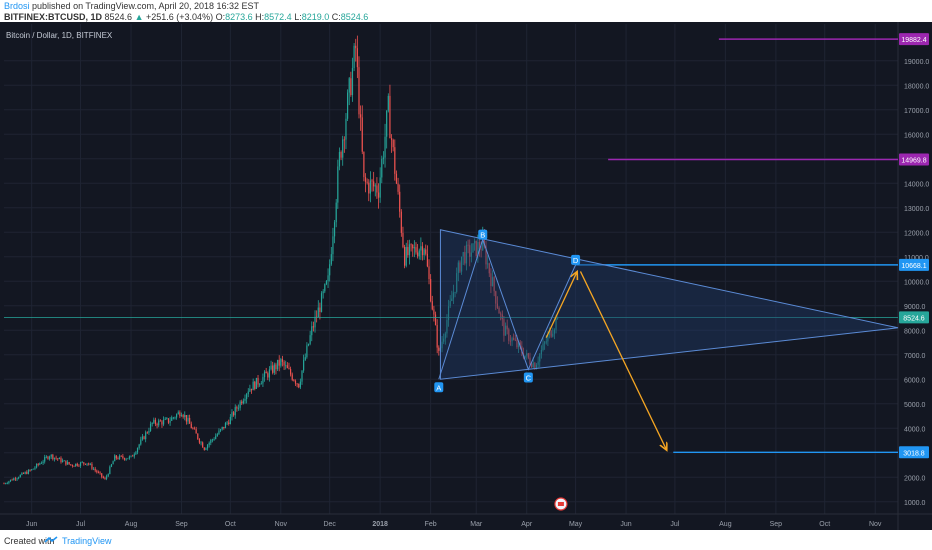  Describe the element at coordinates (354, 17) in the screenshot. I see `close-value: 8524.6` at that location.